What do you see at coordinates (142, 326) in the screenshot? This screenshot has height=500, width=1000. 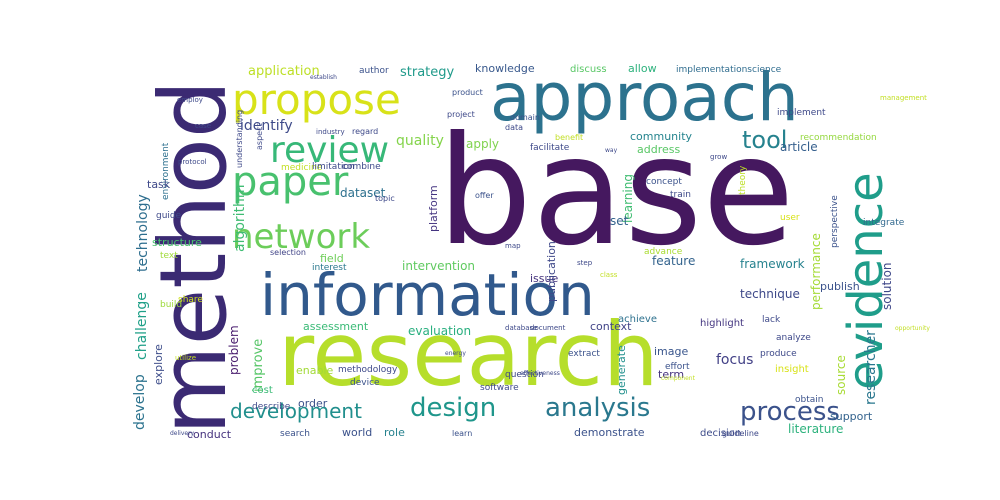 I see `word-challenge: challenge` at bounding box center [142, 326].